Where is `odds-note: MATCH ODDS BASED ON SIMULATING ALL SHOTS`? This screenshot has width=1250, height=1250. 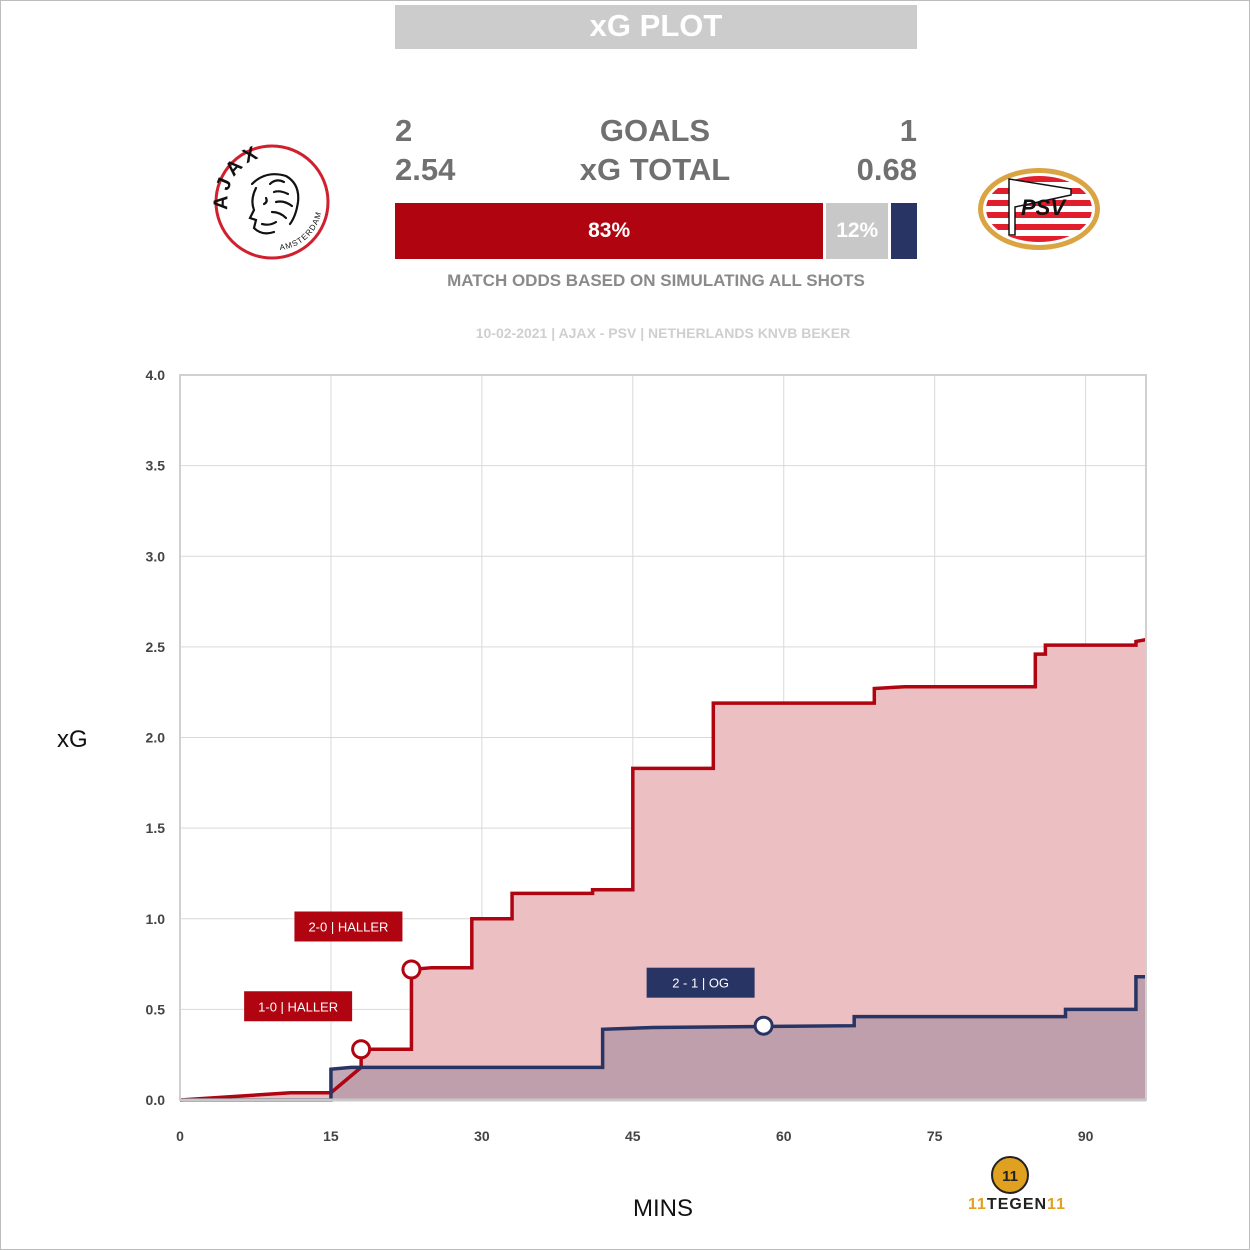 odds-note: MATCH ODDS BASED ON SIMULATING ALL SHOTS is located at coordinates (656, 280).